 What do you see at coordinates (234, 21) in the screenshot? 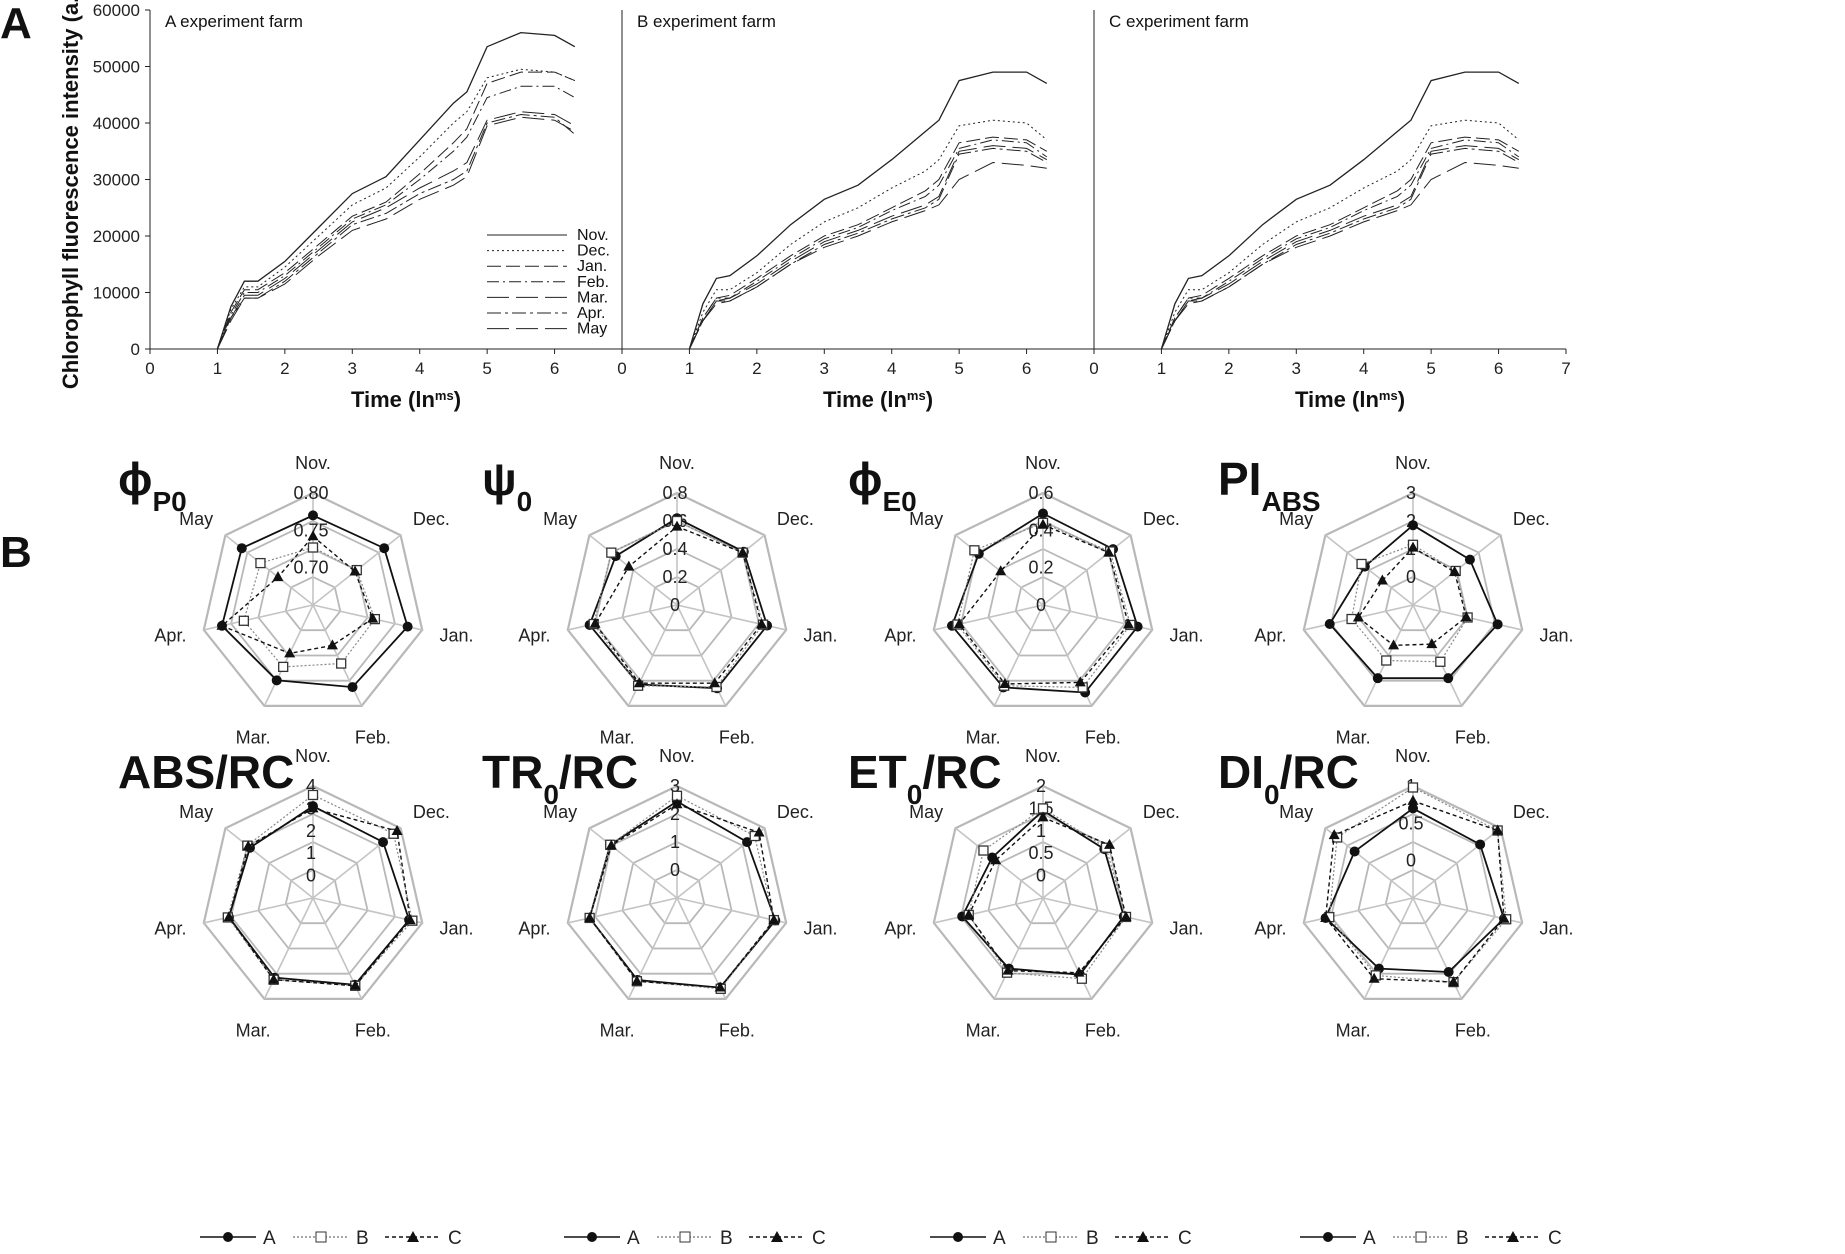
I see `subplot-title: A experiment farm` at bounding box center [234, 21].